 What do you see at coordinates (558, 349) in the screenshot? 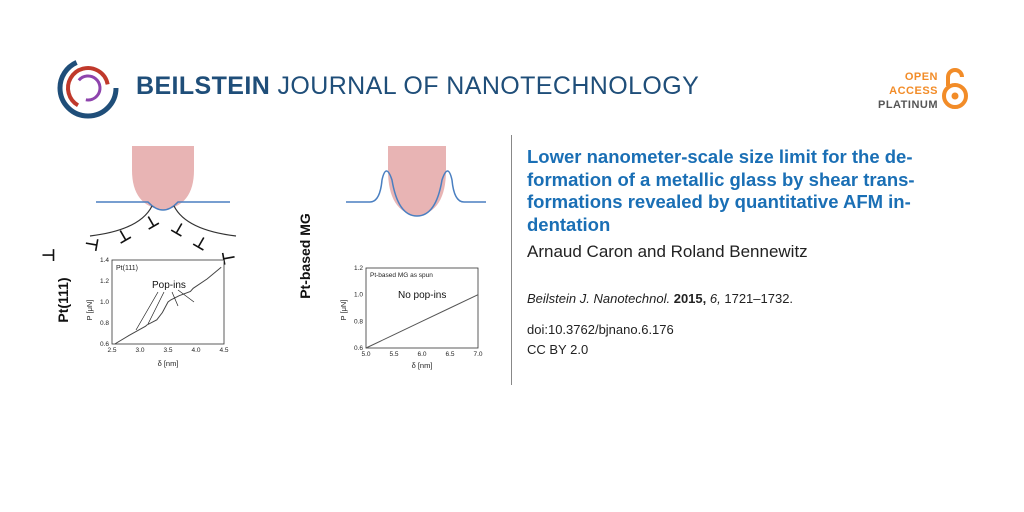
I see `license-label: CC BY 2.0` at bounding box center [558, 349].